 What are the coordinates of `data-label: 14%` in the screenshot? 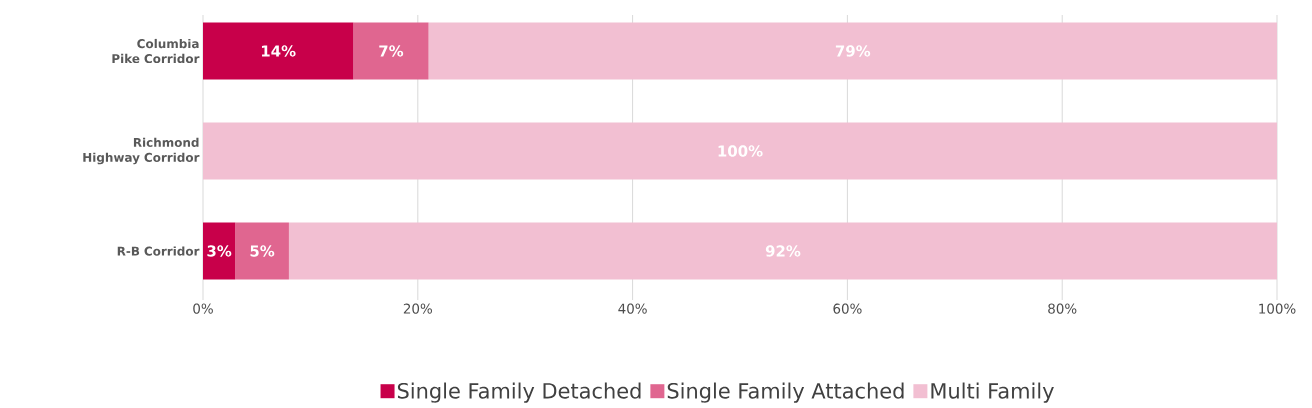 It's located at (278, 51).